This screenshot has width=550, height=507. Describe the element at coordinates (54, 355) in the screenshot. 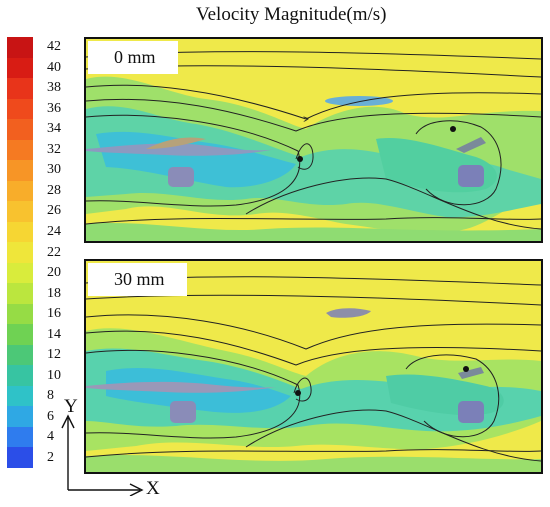

I see `colorbar-tick-label: 12` at that location.